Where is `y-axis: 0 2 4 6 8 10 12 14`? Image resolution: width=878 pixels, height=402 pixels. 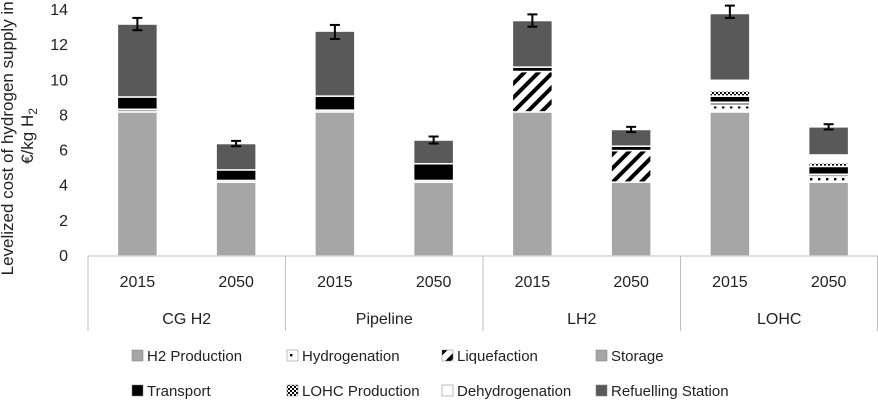
y-axis: 0 2 4 6 8 10 12 14 is located at coordinates (59, 133).